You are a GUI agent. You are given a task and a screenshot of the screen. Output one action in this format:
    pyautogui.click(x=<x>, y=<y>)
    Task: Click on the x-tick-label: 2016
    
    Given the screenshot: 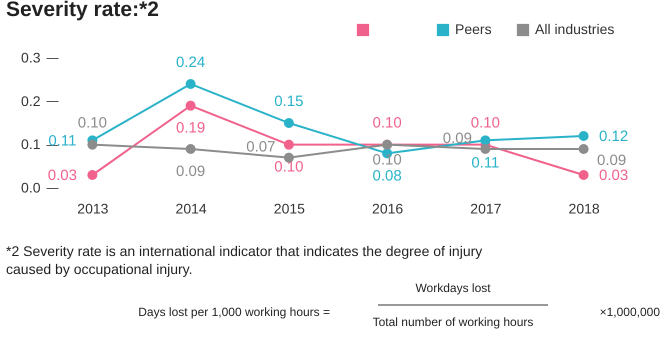 What is the action you would take?
    pyautogui.click(x=388, y=208)
    